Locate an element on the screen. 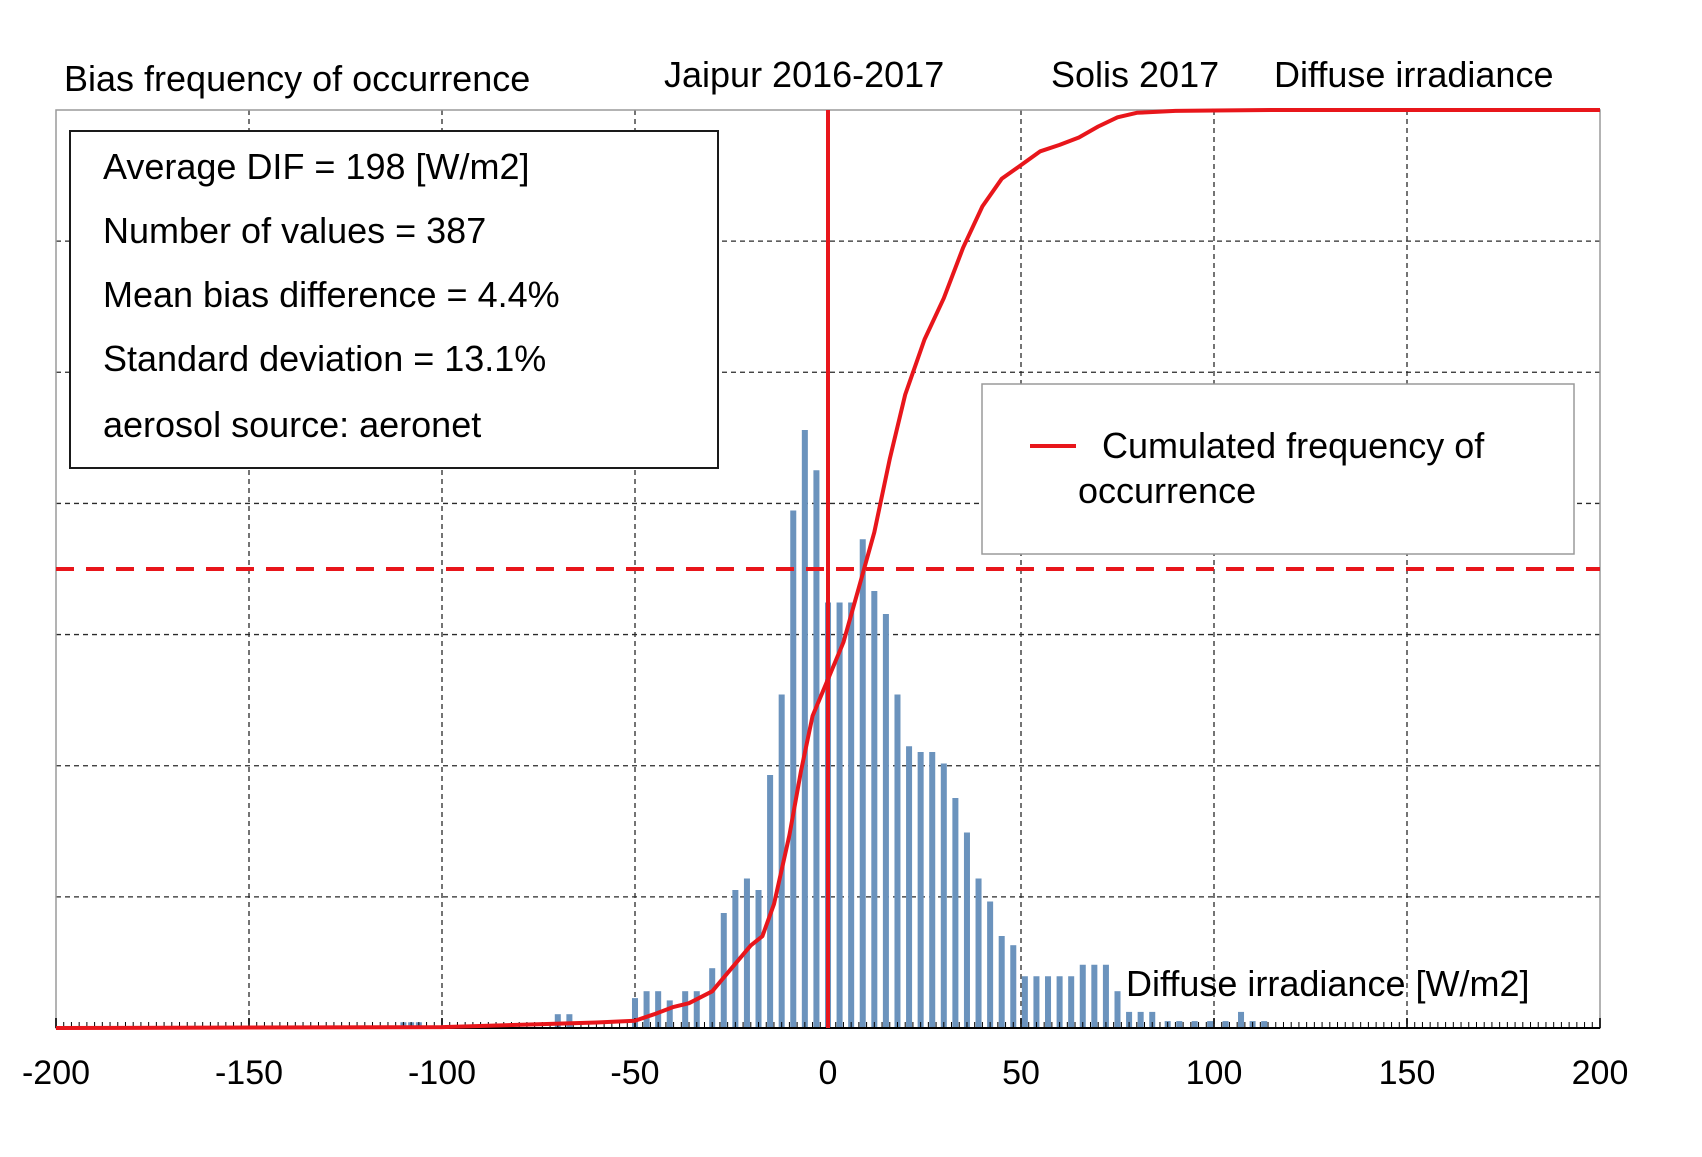 The width and height of the screenshot is (1702, 1157). chart-title-variable: Diffuse irradiance is located at coordinates (1413, 74).